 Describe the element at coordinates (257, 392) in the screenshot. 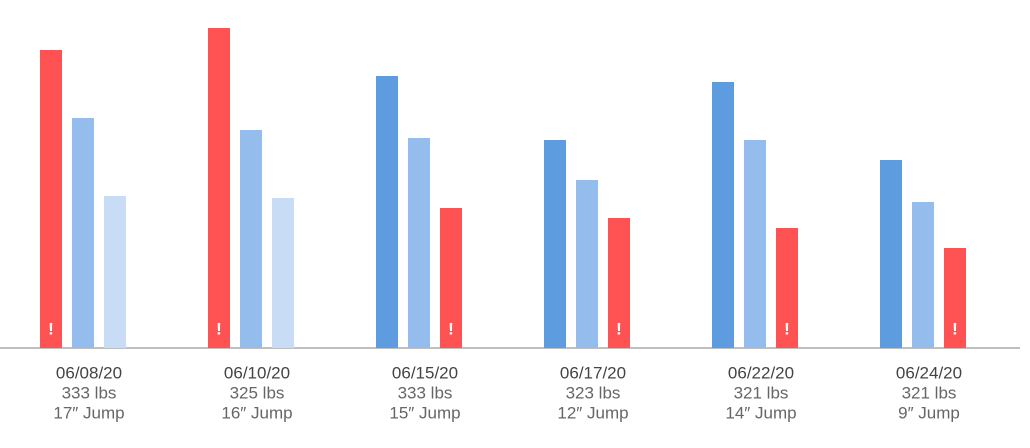

I see `group-detail: 325 lbs` at that location.